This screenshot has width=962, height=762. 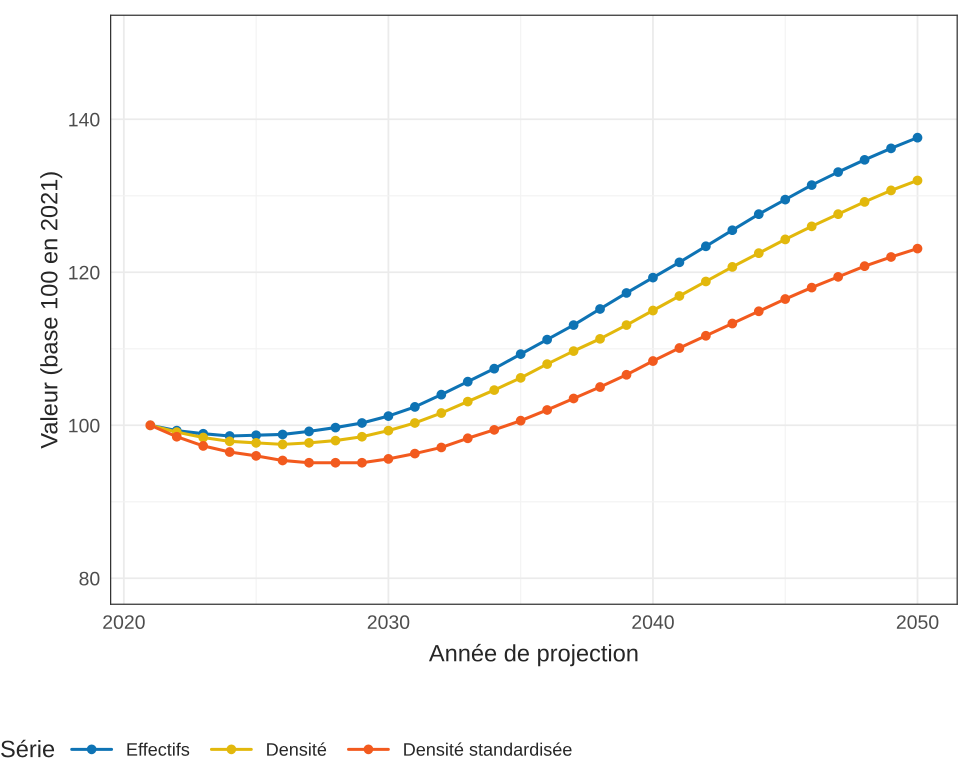 I want to click on legend-label: Effectifs, so click(x=158, y=749).